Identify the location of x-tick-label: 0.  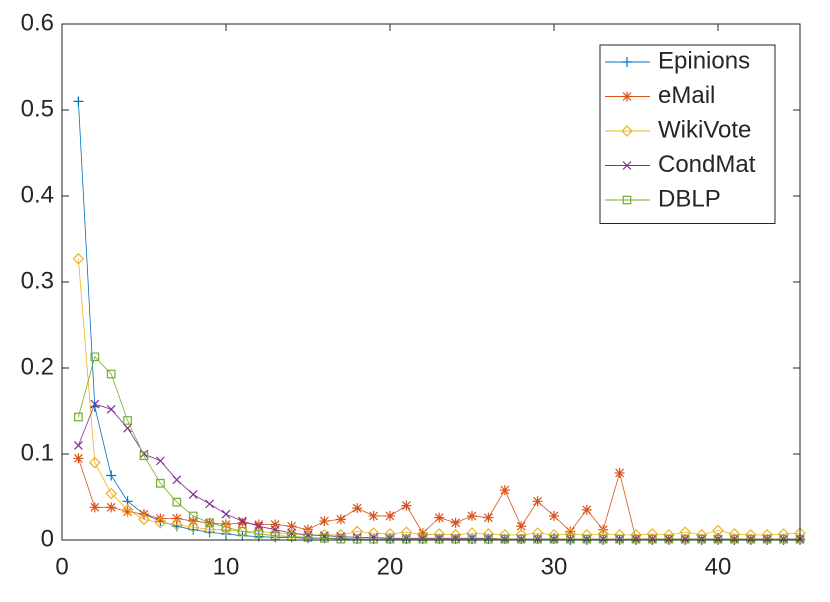
(61, 566).